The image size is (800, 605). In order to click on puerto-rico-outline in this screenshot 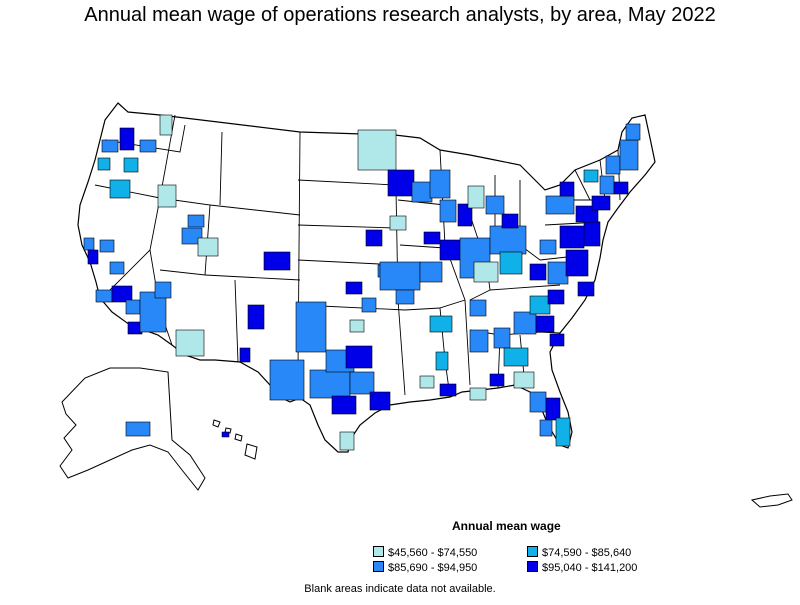, I will do `click(771, 500)`.